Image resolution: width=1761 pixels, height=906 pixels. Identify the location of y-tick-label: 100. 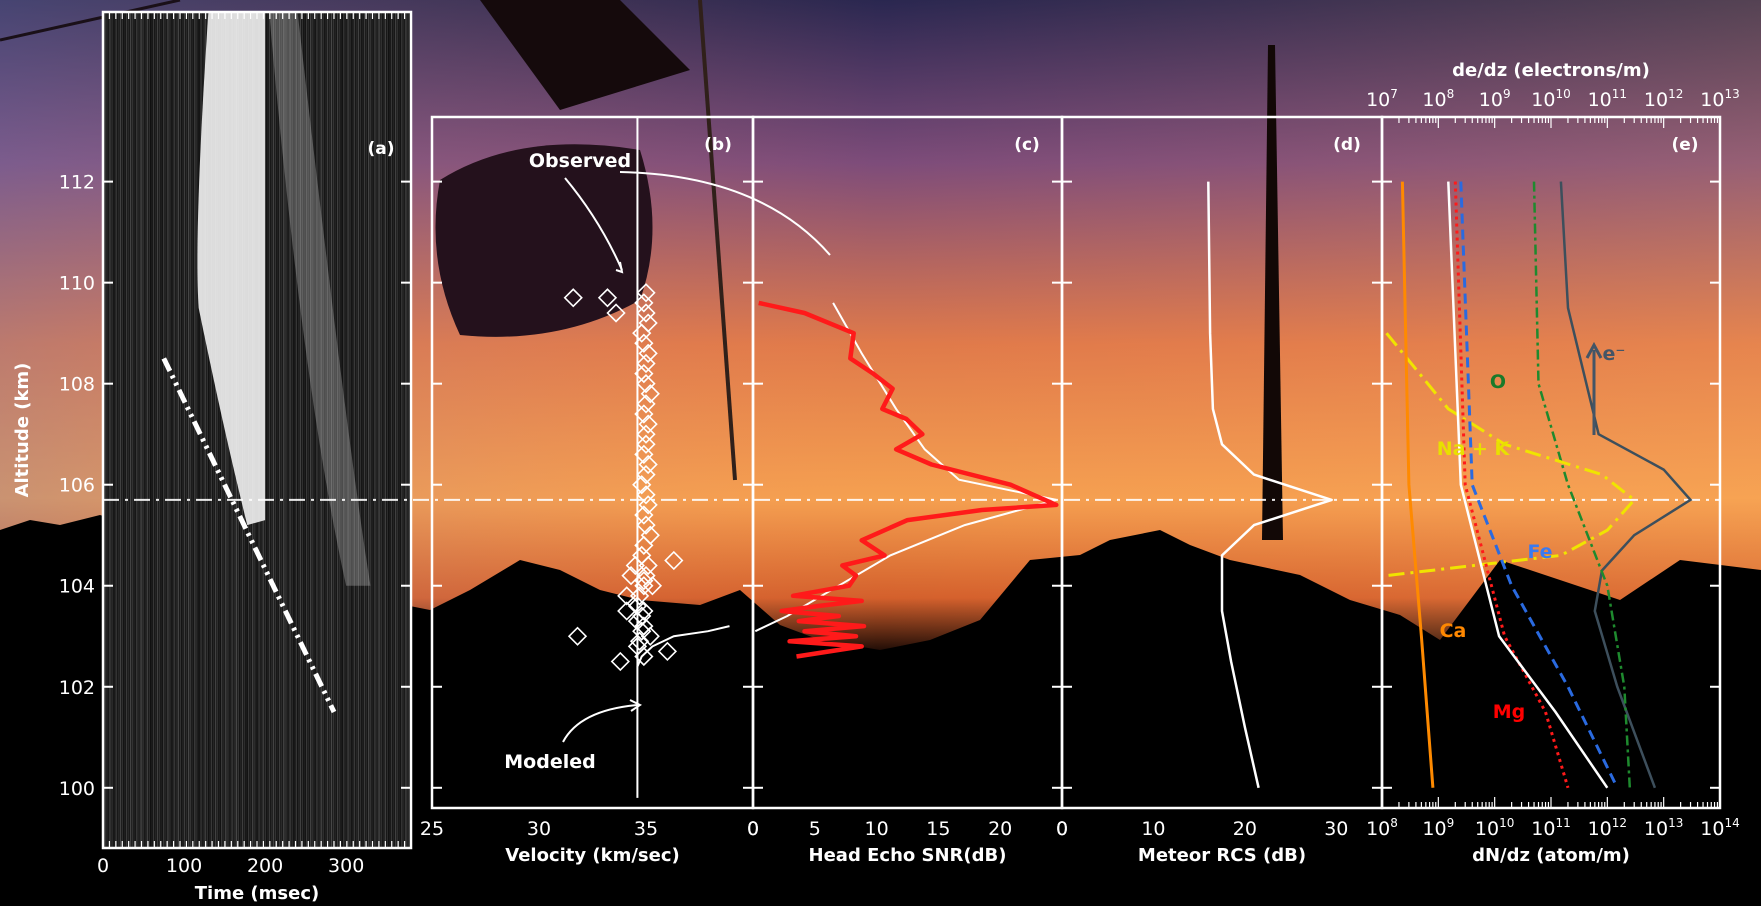
(77, 789).